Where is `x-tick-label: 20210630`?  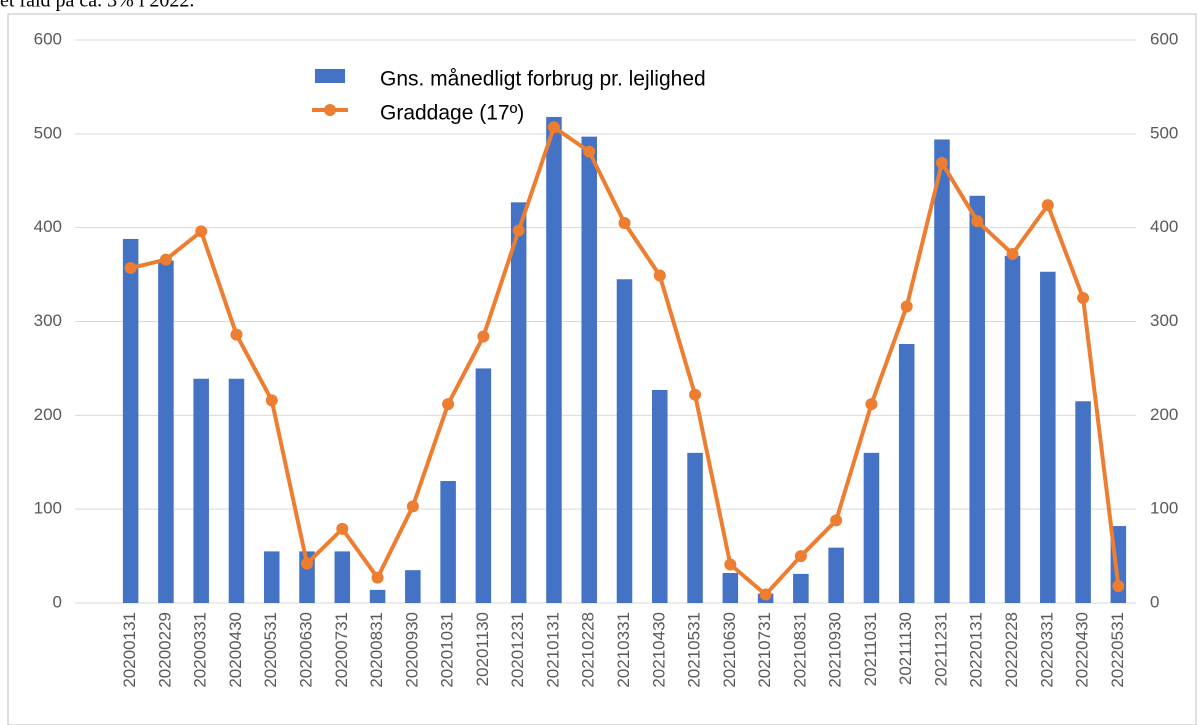 x-tick-label: 20210630 is located at coordinates (729, 650).